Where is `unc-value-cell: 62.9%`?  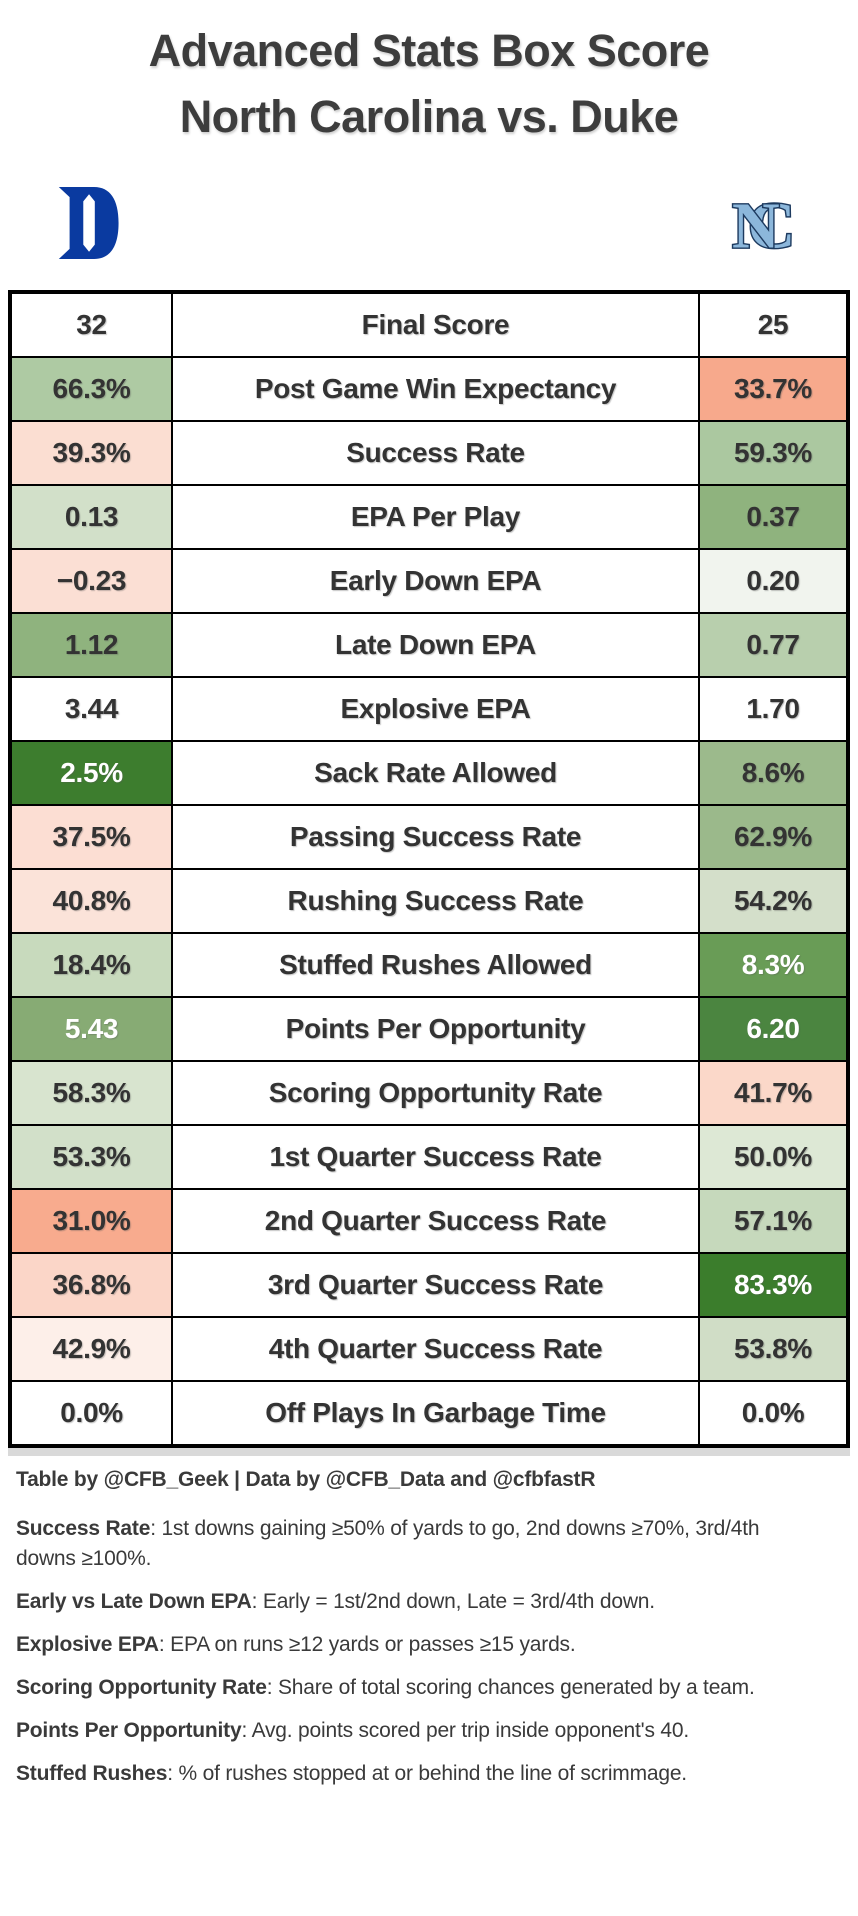 unc-value-cell: 62.9% is located at coordinates (773, 837).